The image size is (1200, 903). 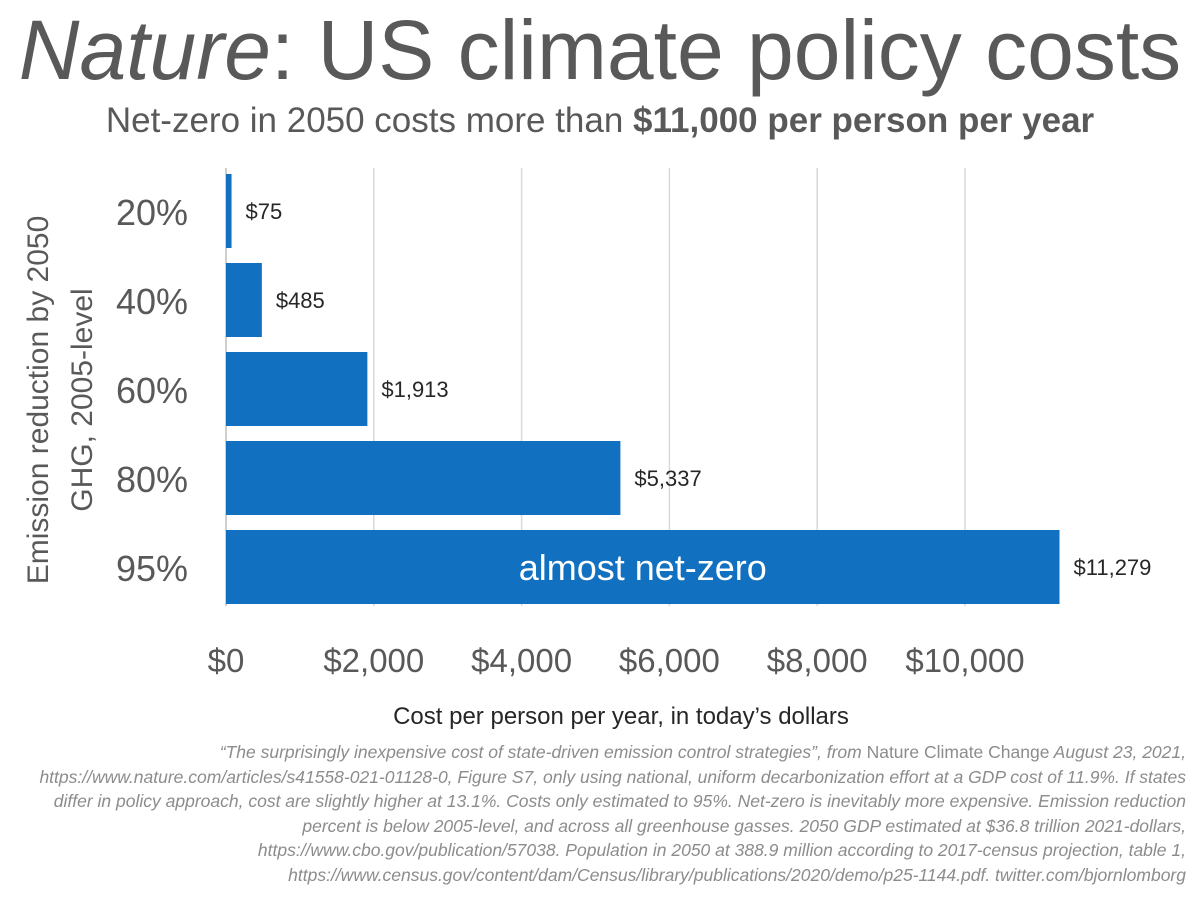 What do you see at coordinates (38, 400) in the screenshot?
I see `y-axis-title-line-1: Emission reduction by 2050` at bounding box center [38, 400].